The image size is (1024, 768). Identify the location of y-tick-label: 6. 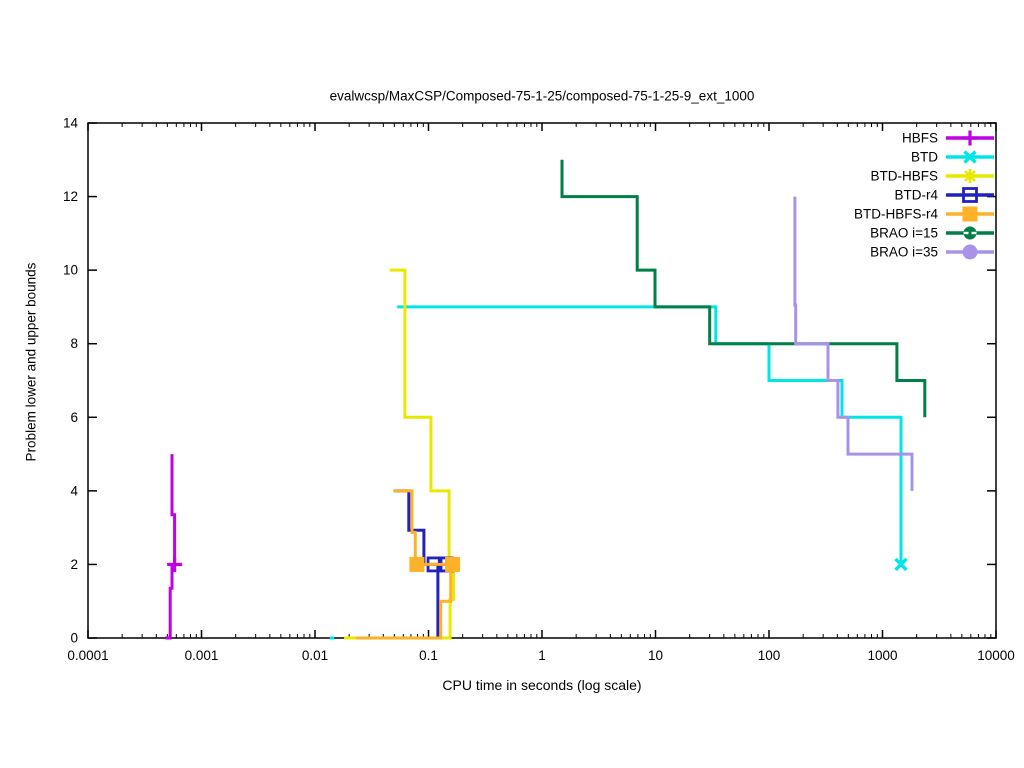
(74, 417).